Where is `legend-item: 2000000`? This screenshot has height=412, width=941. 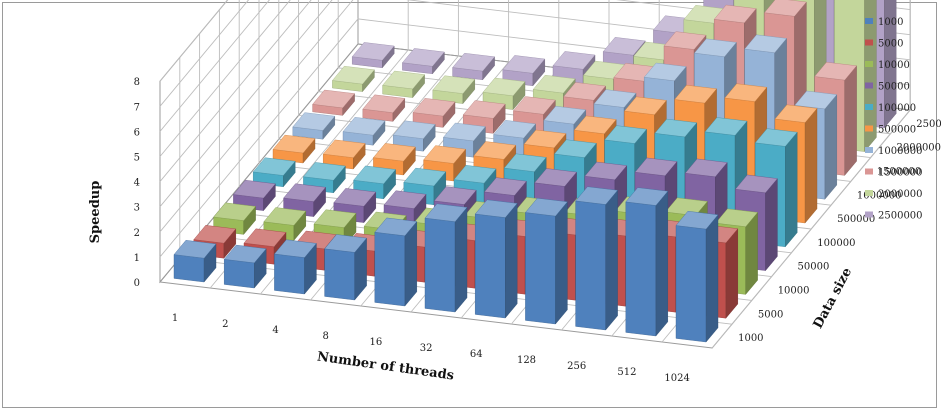
legend-item: 2000000 is located at coordinates (894, 194).